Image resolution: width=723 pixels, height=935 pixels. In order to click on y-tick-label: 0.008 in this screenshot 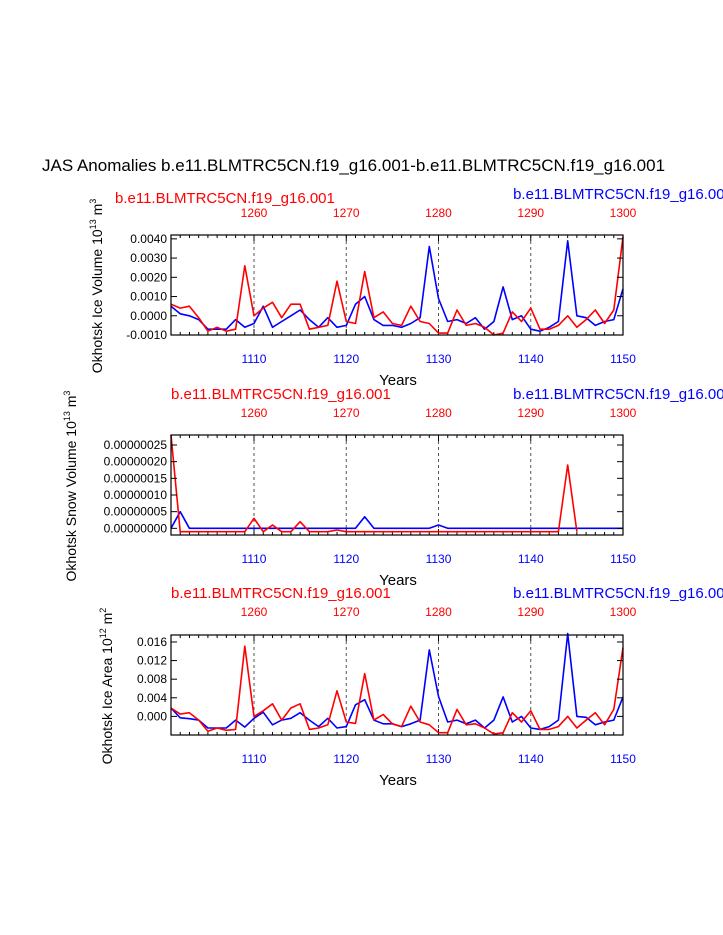, I will do `click(152, 679)`.